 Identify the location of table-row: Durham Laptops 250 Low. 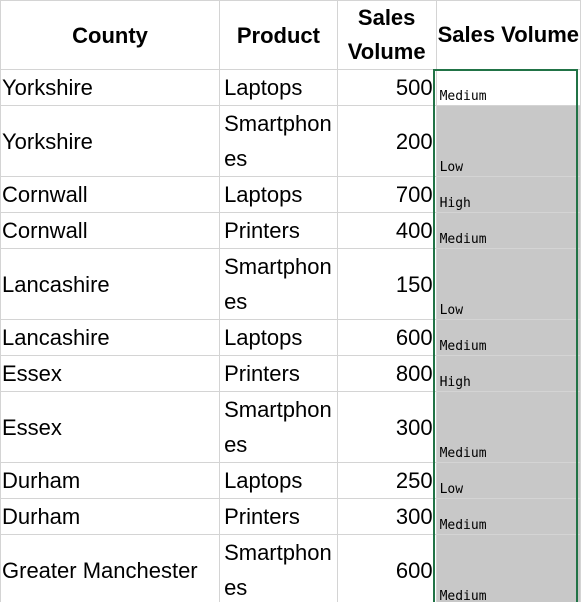
(290, 480).